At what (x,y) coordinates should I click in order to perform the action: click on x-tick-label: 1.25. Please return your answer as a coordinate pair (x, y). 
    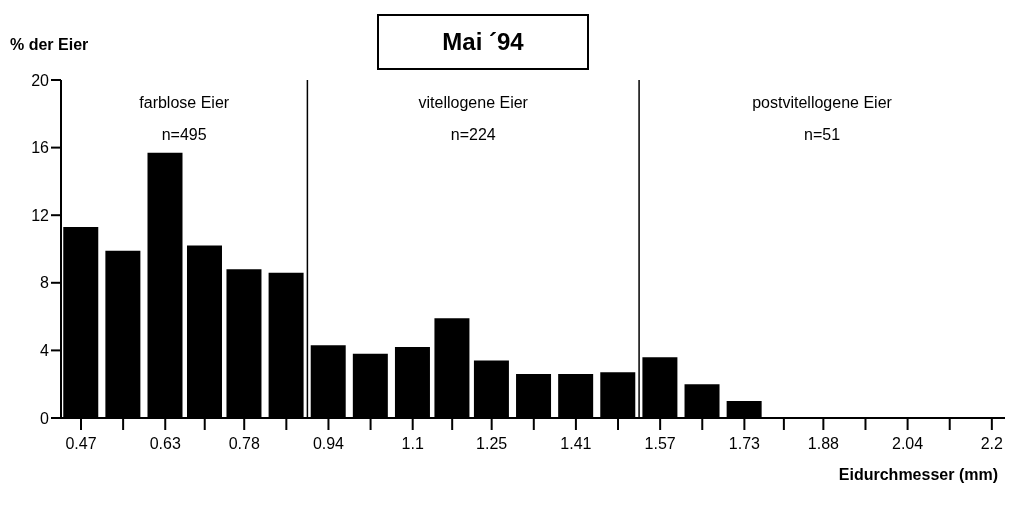
    Looking at the image, I should click on (492, 444).